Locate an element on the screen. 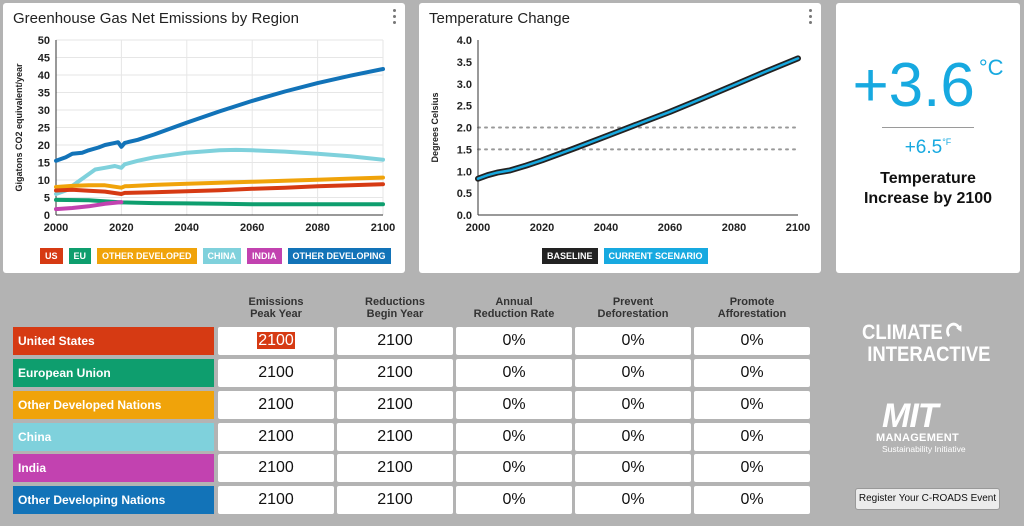 This screenshot has height=526, width=1024. y-axis-label: Gigatons CO2 equivalent/year is located at coordinates (19, 127).